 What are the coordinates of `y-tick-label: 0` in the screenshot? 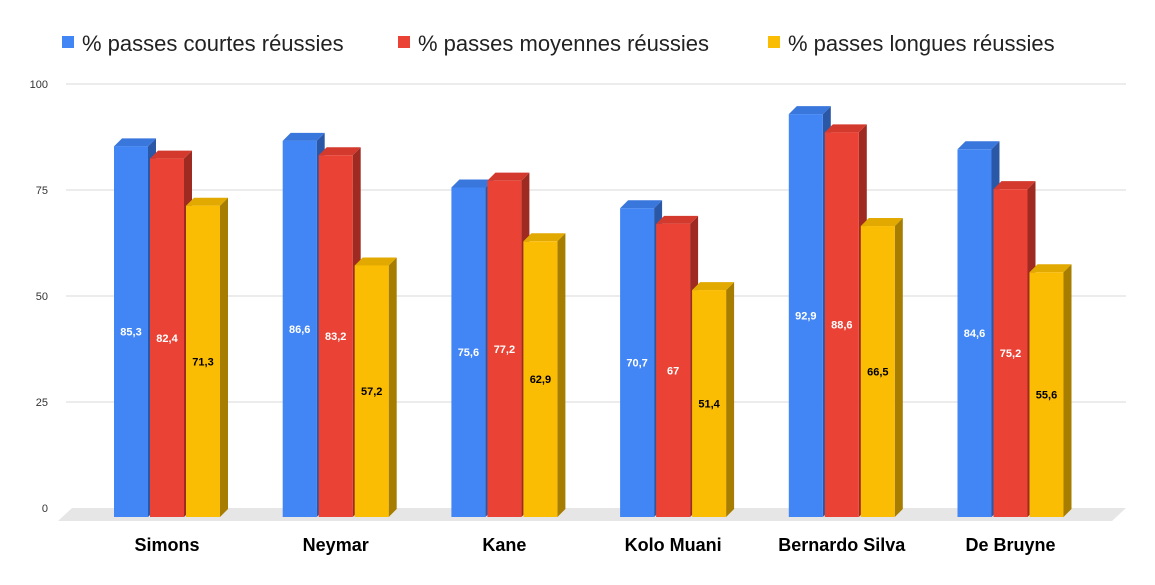 It's located at (45, 509).